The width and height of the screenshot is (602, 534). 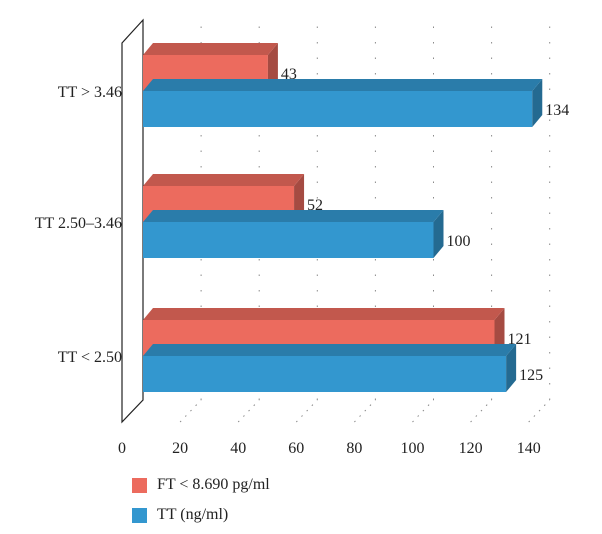 I want to click on x-axis-tick-labels: 0 20 40 60 80 100 120 140, so click(x=329, y=448).